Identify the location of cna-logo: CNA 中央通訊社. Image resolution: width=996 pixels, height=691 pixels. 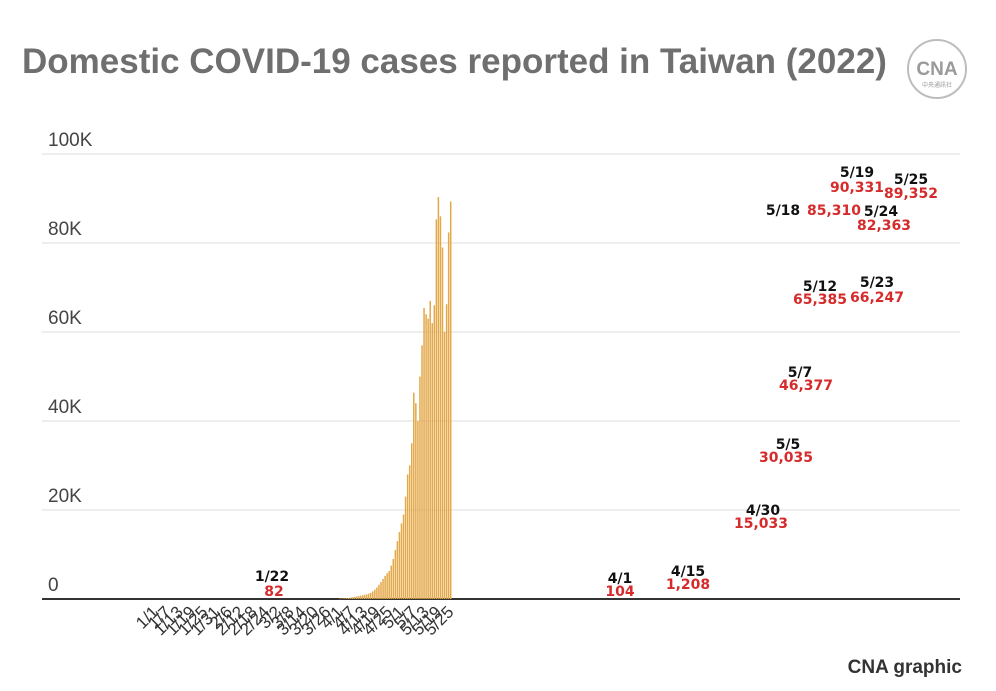
(937, 69).